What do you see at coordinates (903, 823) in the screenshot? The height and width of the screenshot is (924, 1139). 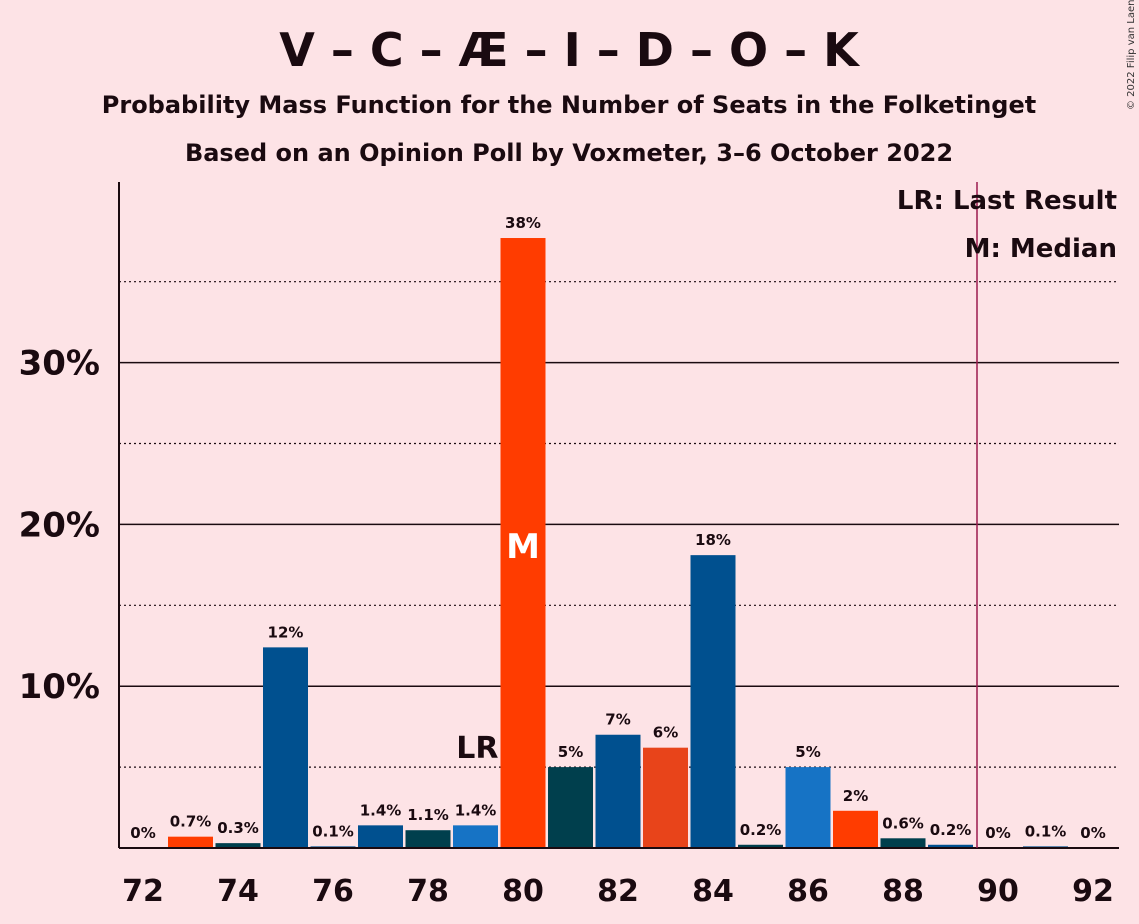 I see `data-label-88: 0.6%` at bounding box center [903, 823].